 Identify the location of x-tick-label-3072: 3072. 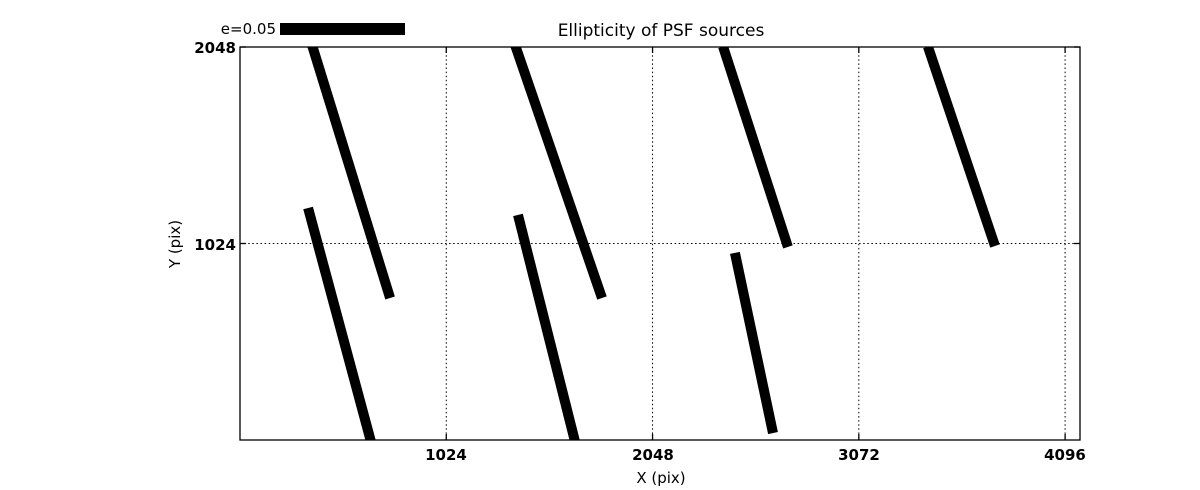
(859, 455).